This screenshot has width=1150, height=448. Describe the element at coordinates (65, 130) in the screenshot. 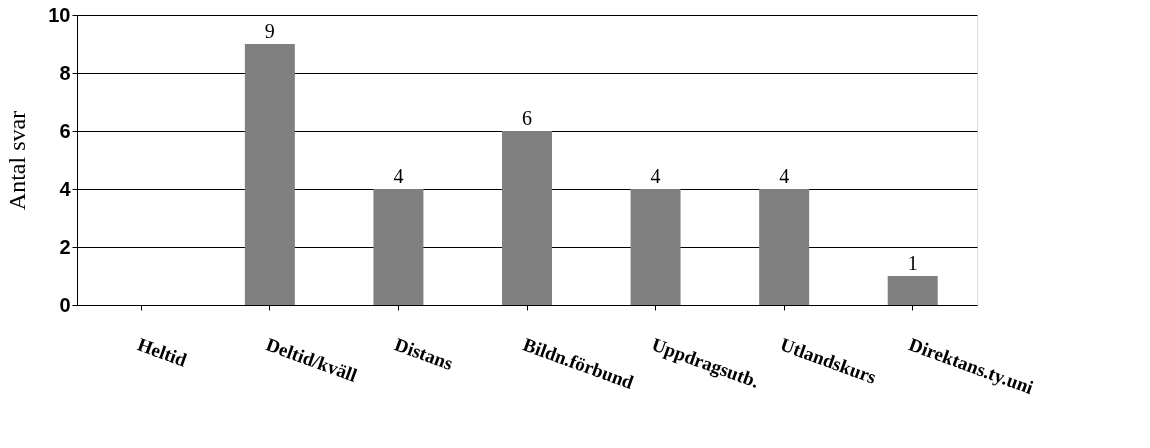

I see `y-tick-label: 6` at that location.